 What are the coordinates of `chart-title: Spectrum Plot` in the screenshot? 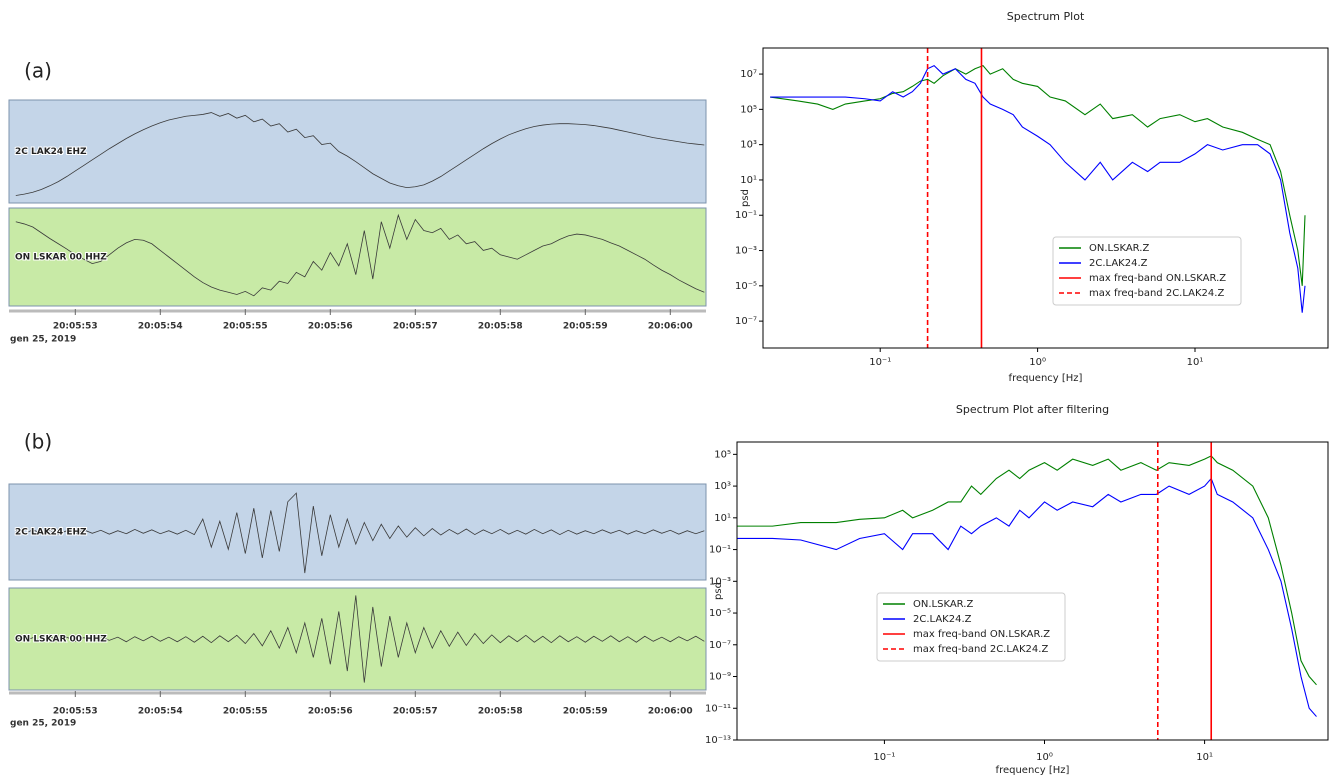 It's located at (1046, 16).